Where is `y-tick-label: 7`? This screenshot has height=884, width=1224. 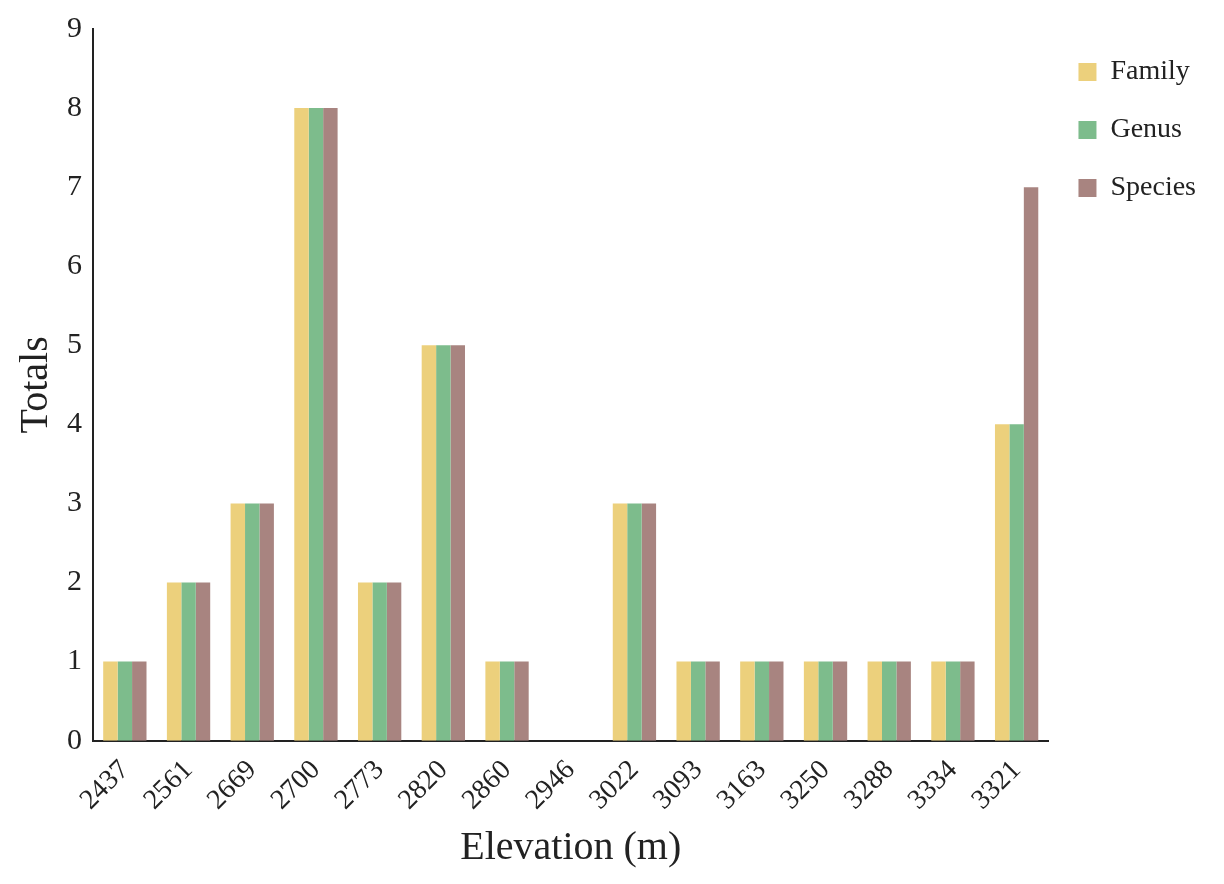
y-tick-label: 7 is located at coordinates (74, 185).